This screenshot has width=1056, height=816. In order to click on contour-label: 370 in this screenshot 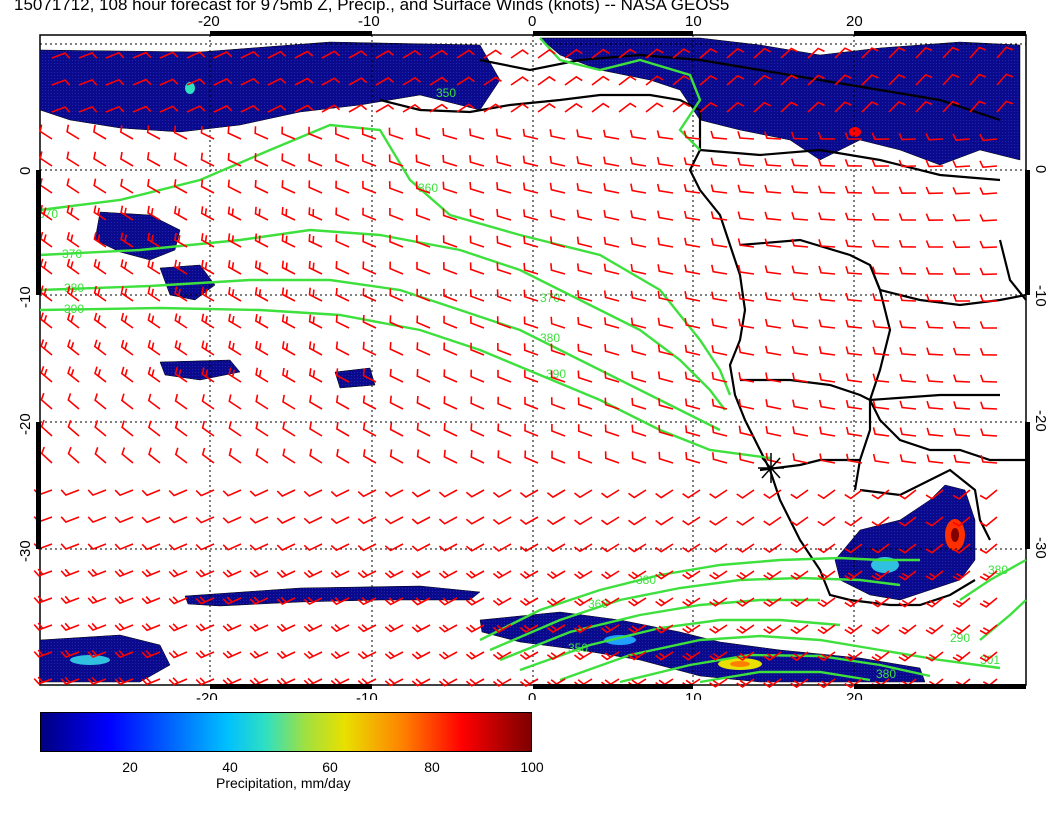, I will do `click(72, 254)`.